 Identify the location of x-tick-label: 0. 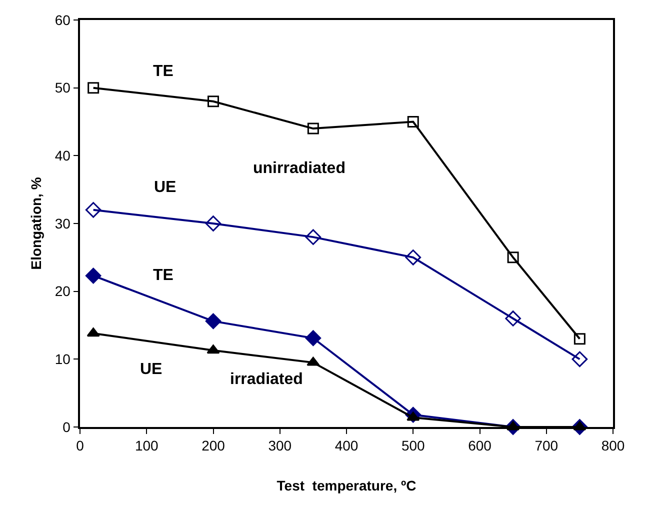
(80, 446).